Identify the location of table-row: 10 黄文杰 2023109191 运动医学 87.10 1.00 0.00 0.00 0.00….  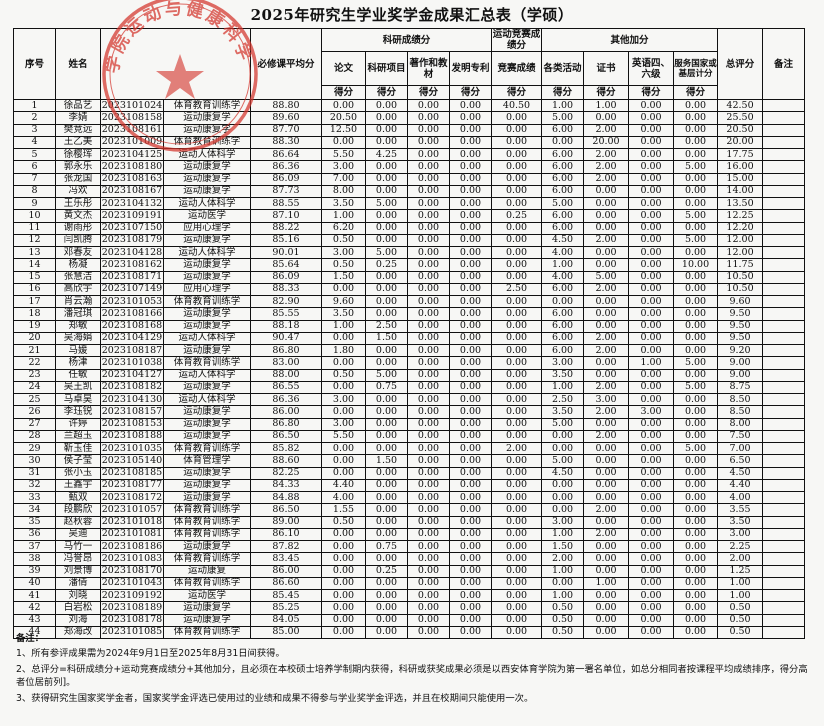
(409, 216).